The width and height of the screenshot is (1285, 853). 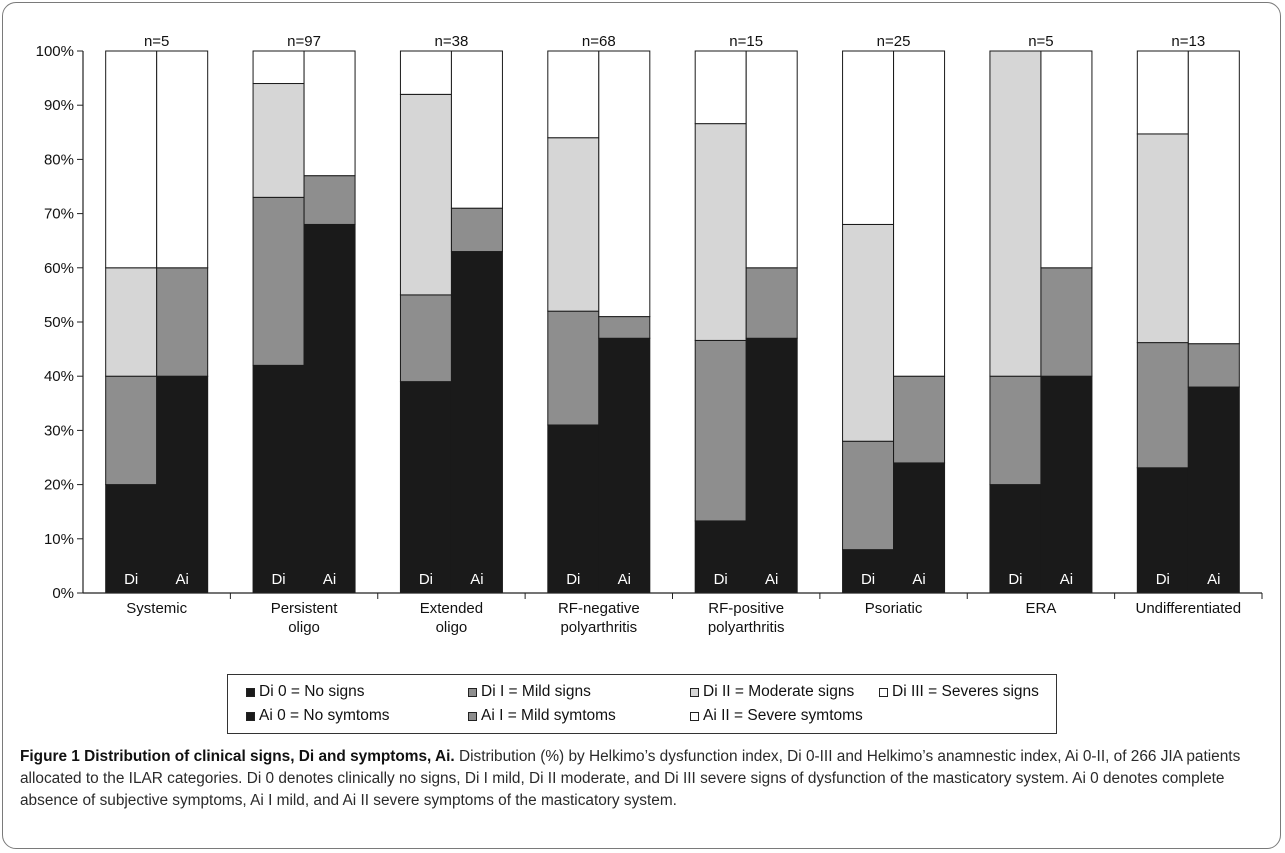 I want to click on x-category-label: Undifferentiated, so click(x=1188, y=608).